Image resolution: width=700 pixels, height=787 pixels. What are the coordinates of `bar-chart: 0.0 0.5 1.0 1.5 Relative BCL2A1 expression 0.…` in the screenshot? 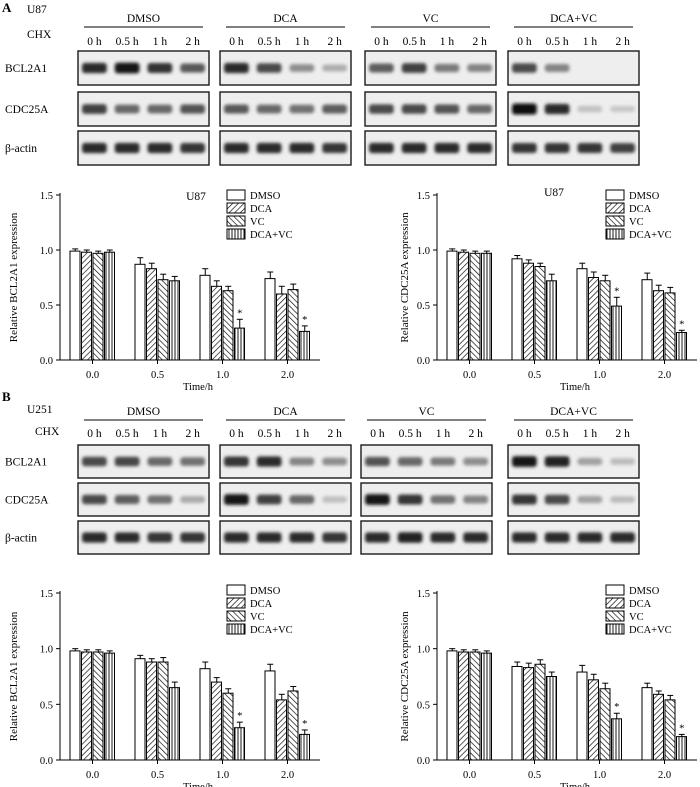 It's located at (164, 685).